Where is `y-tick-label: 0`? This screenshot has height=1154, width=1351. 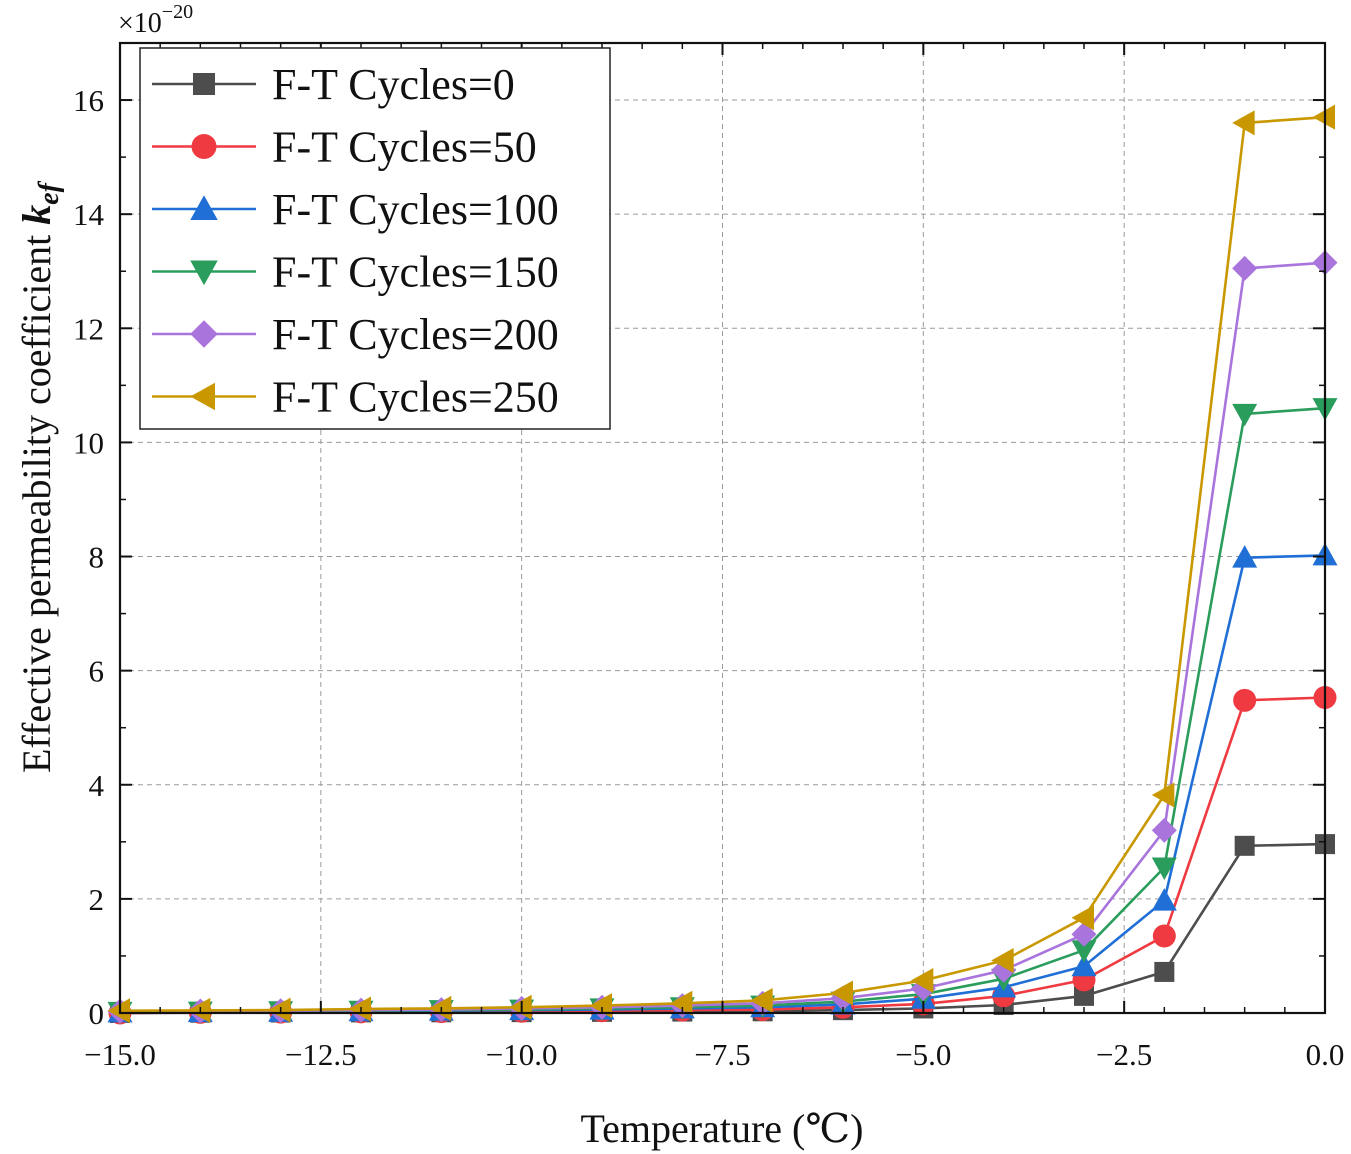 y-tick-label: 0 is located at coordinates (97, 1013).